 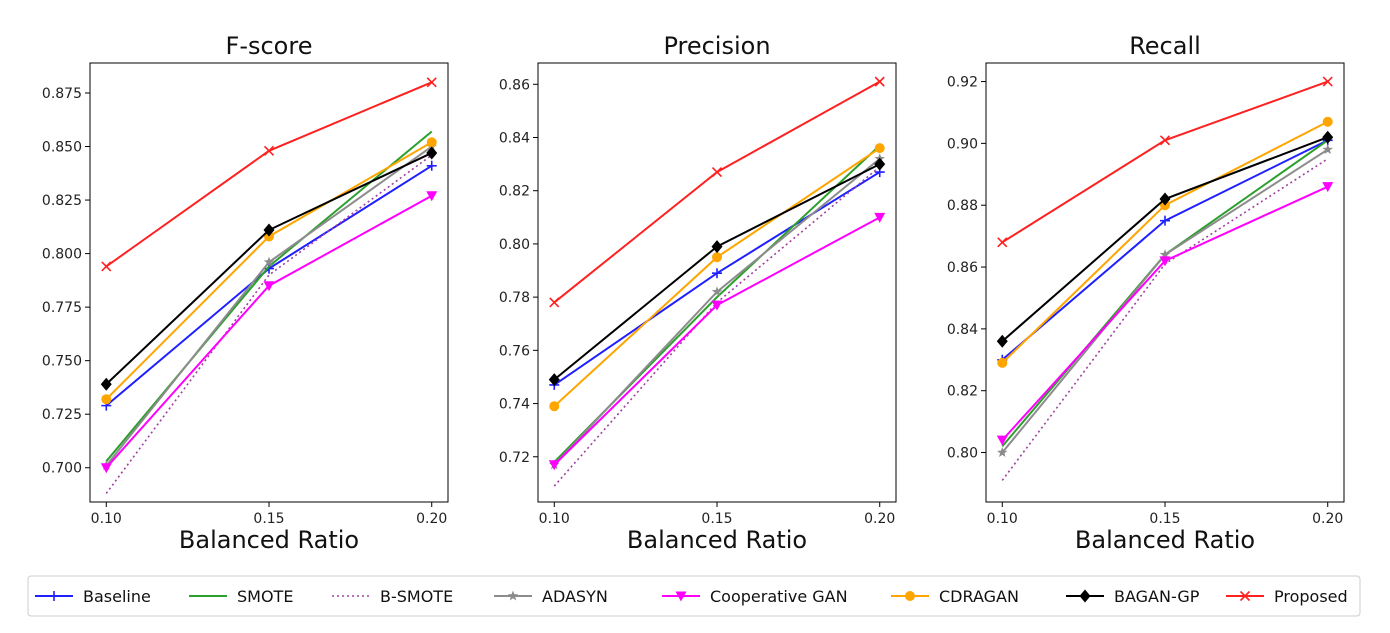 What do you see at coordinates (962, 392) in the screenshot?
I see `recall-y-tick-label: 0.82` at bounding box center [962, 392].